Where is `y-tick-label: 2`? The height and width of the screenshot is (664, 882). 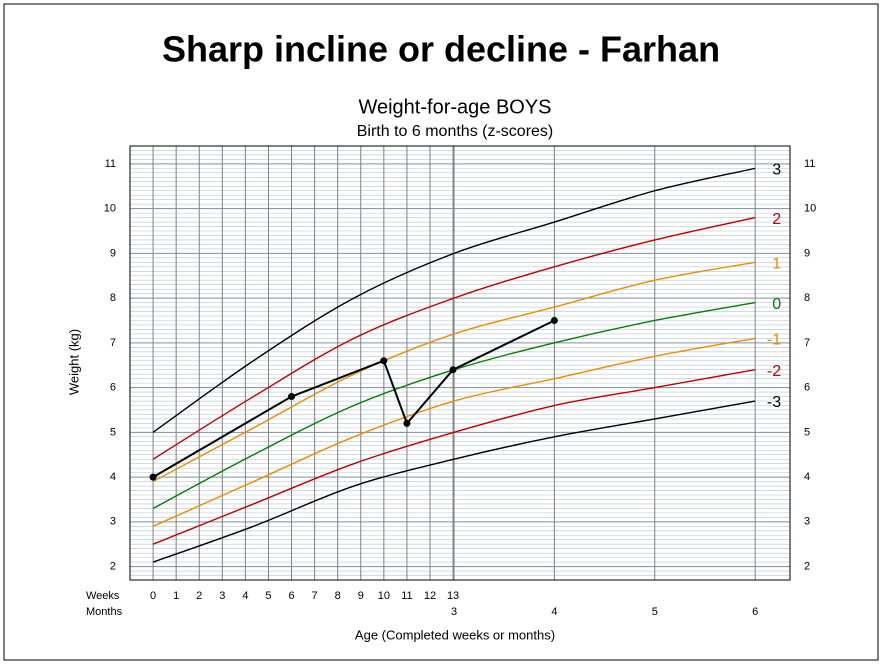
y-tick-label: 2 is located at coordinates (113, 566).